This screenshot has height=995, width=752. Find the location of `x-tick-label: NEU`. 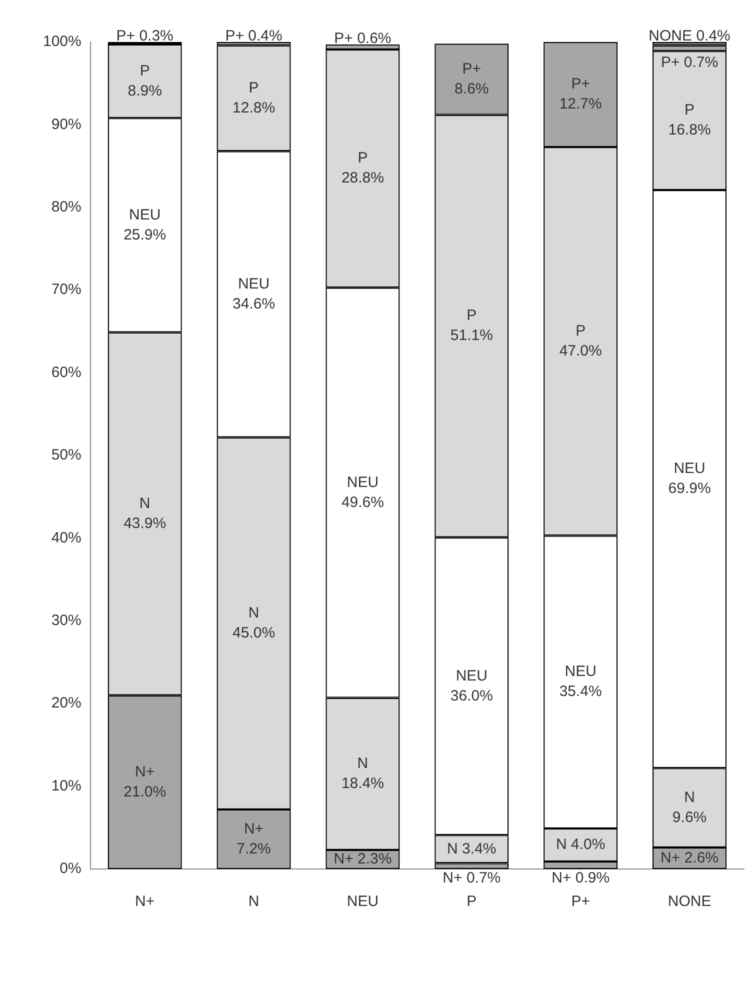

x-tick-label: NEU is located at coordinates (362, 901).